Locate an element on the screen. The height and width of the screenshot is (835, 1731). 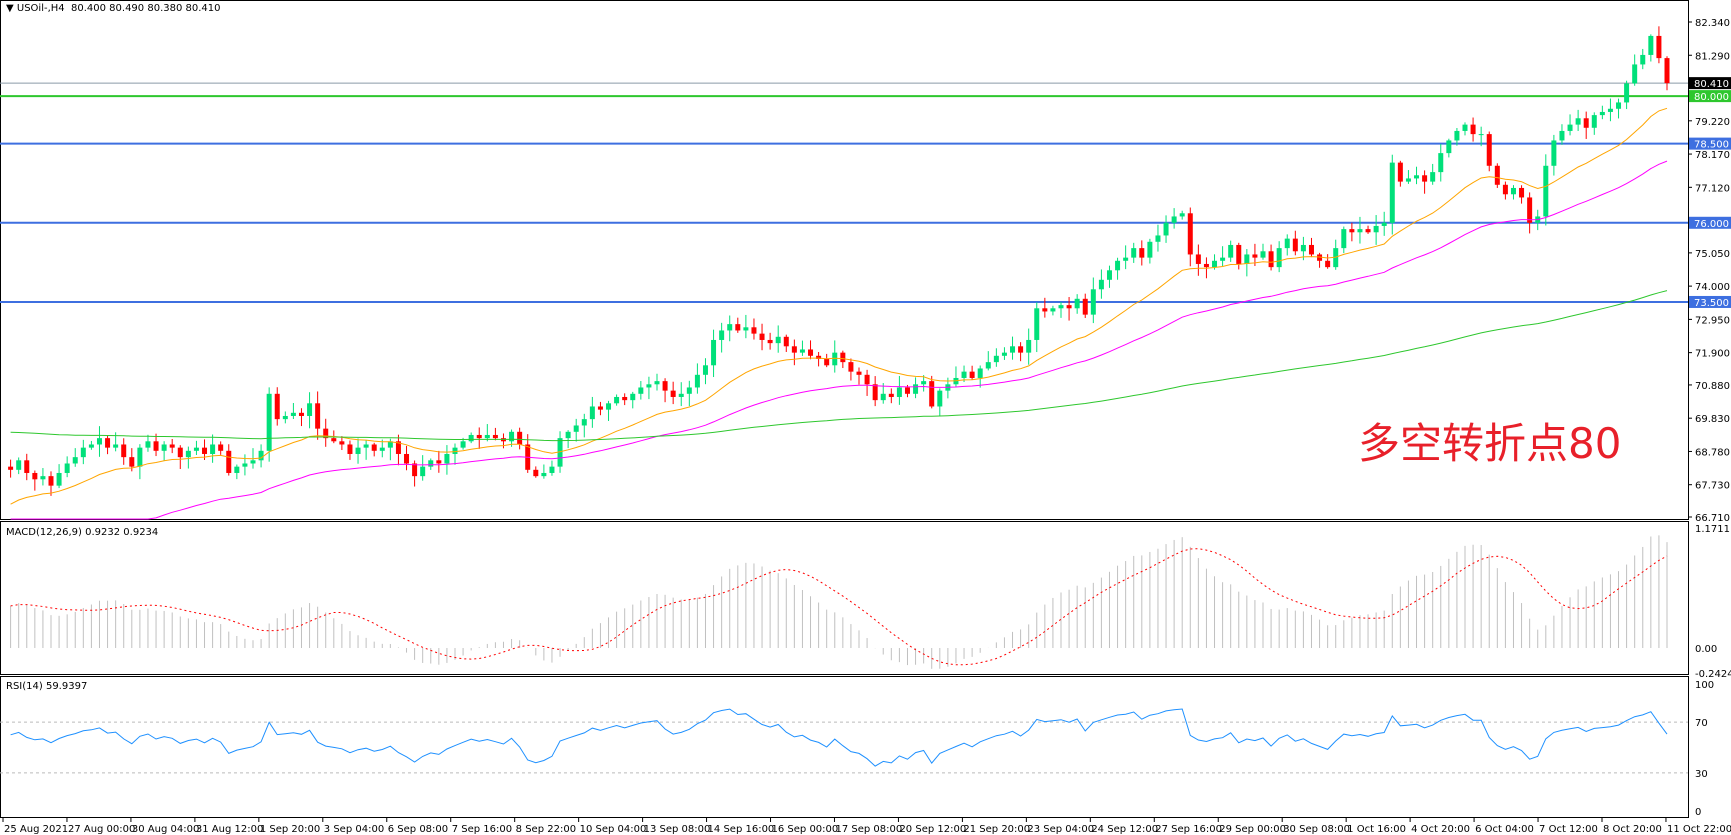
time-tick-label: 21 Sep 20:00 is located at coordinates (996, 829).